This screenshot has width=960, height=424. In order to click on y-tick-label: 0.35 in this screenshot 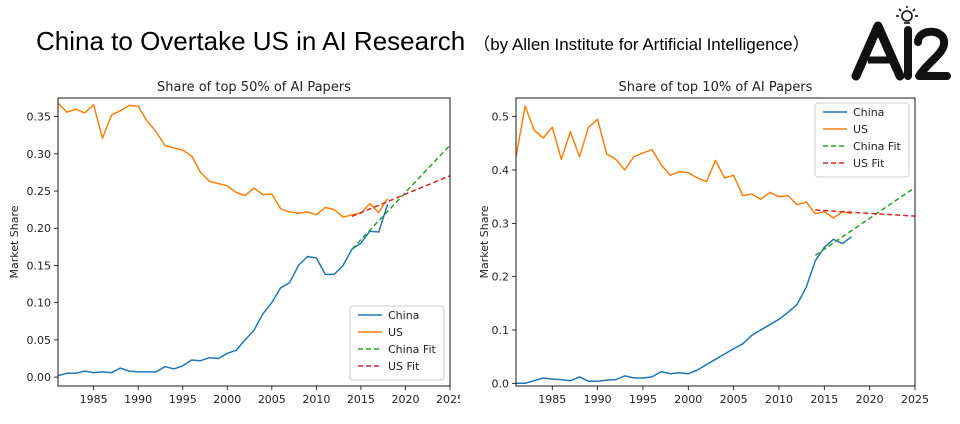, I will do `click(39, 117)`.